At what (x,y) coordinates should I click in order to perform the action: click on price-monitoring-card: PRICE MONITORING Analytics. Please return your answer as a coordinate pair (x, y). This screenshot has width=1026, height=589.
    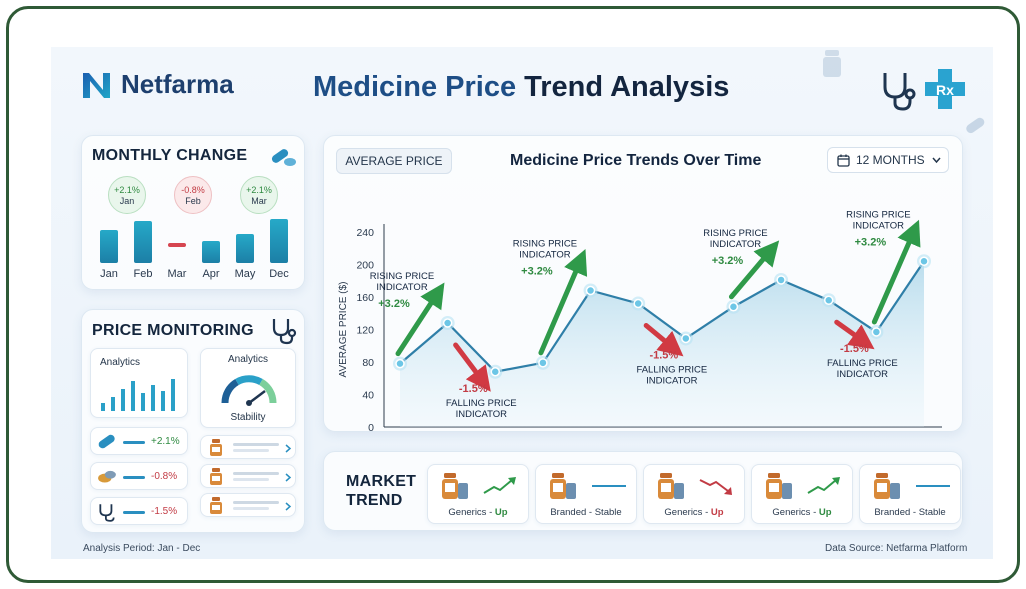
    Looking at the image, I should click on (193, 421).